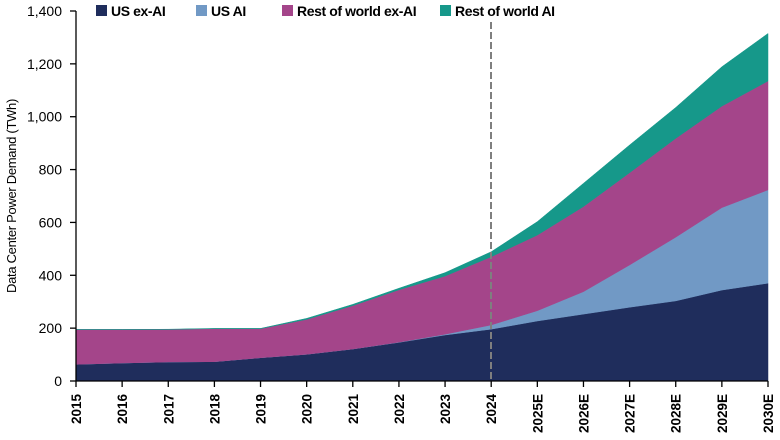 Image resolution: width=780 pixels, height=440 pixels. What do you see at coordinates (676, 413) in the screenshot?
I see `x-tick-label: 2028E` at bounding box center [676, 413].